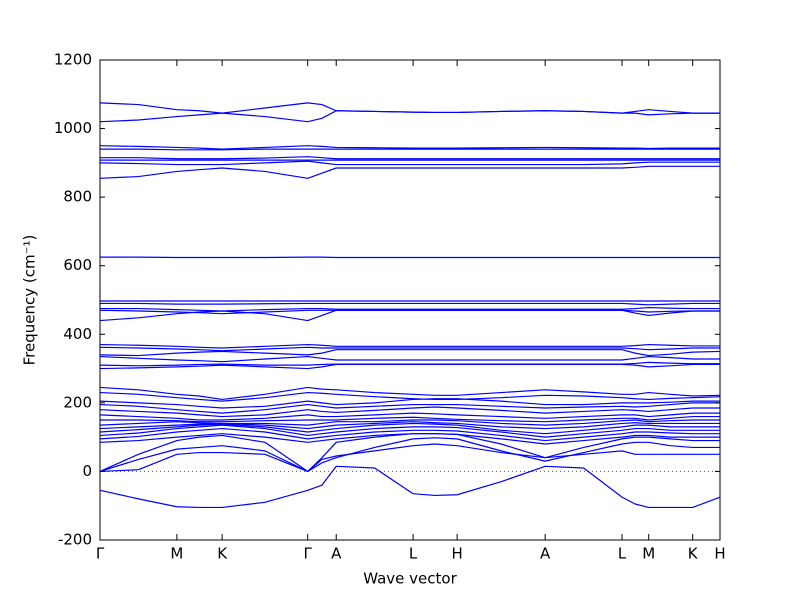 This screenshot has height=600, width=800. Describe the element at coordinates (30, 300) in the screenshot. I see `y-axis-label: Frequency (cm⁻¹)` at that location.